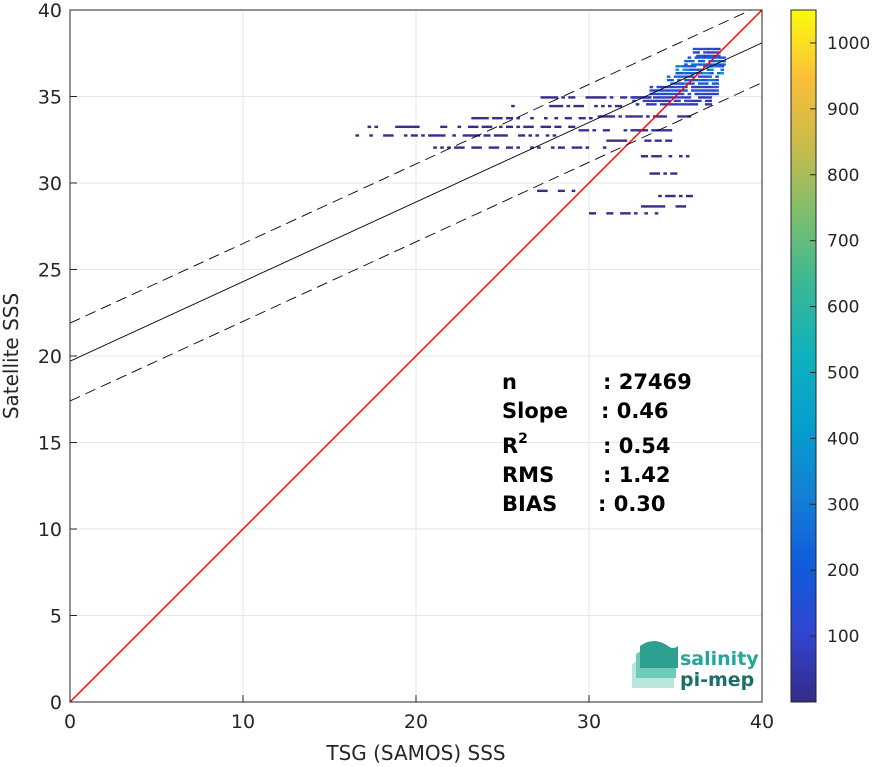 This screenshot has width=879, height=767. Describe the element at coordinates (415, 753) in the screenshot. I see `x-axis-label: TSG (SAMOS) SSS` at that location.